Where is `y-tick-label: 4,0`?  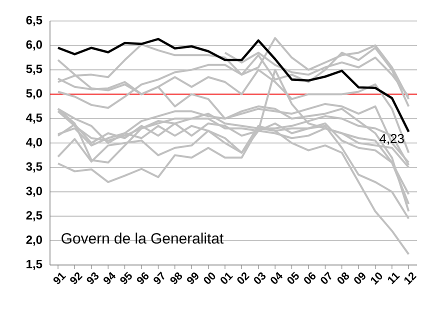
y-tick-label: 4,0 is located at coordinates (34, 143).